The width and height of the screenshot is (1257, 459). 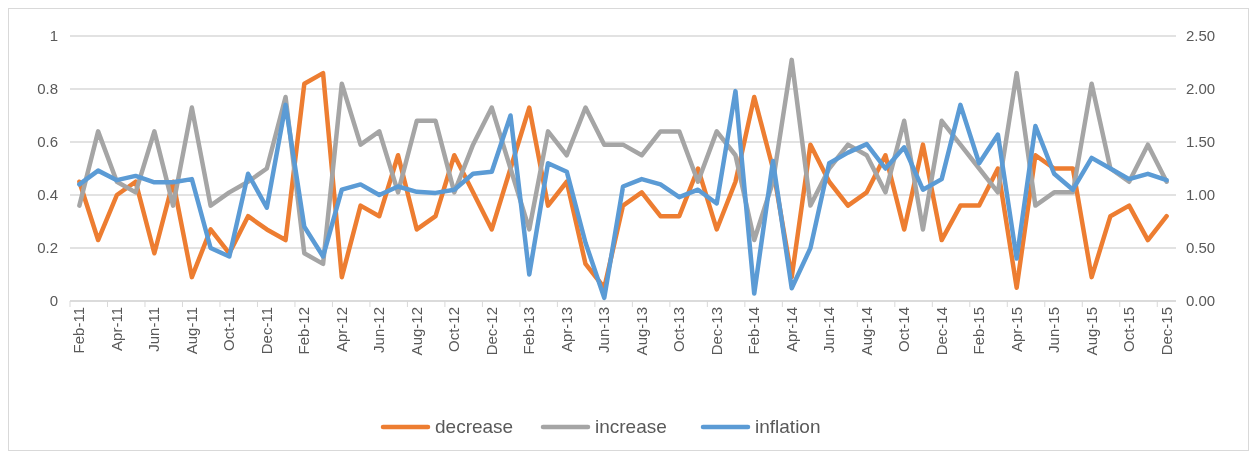 What do you see at coordinates (154, 329) in the screenshot?
I see `x-tick-label: Jun-11` at bounding box center [154, 329].